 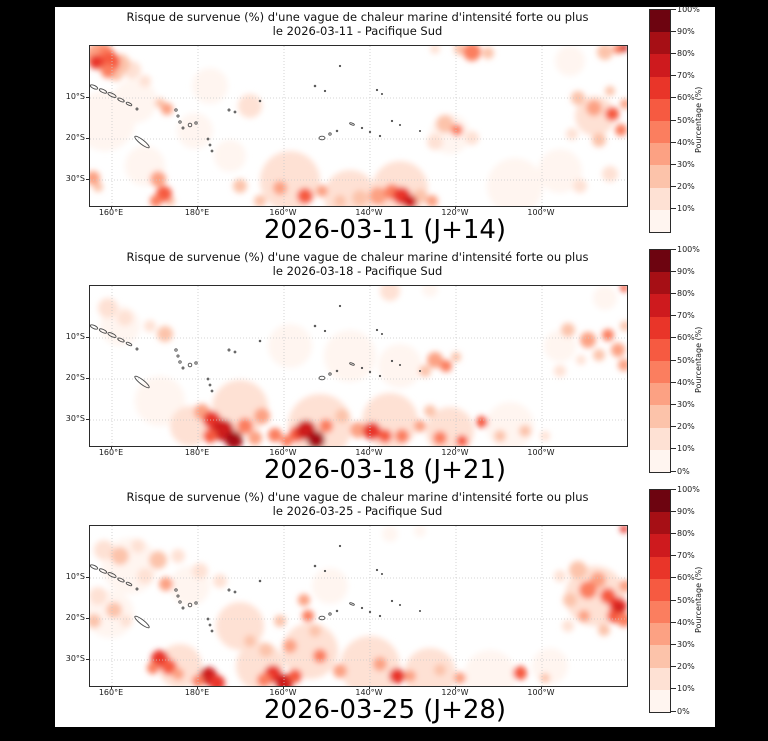 I want to click on title-line-2: le 2026-03-18 - Pacifique Sud, so click(x=357, y=270).